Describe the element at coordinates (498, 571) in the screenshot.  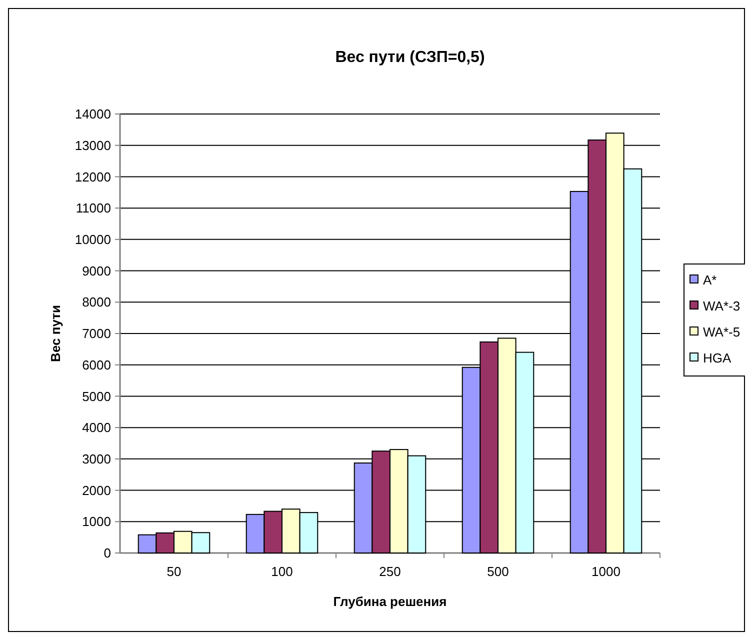
I see `x-tick-label: 500` at that location.